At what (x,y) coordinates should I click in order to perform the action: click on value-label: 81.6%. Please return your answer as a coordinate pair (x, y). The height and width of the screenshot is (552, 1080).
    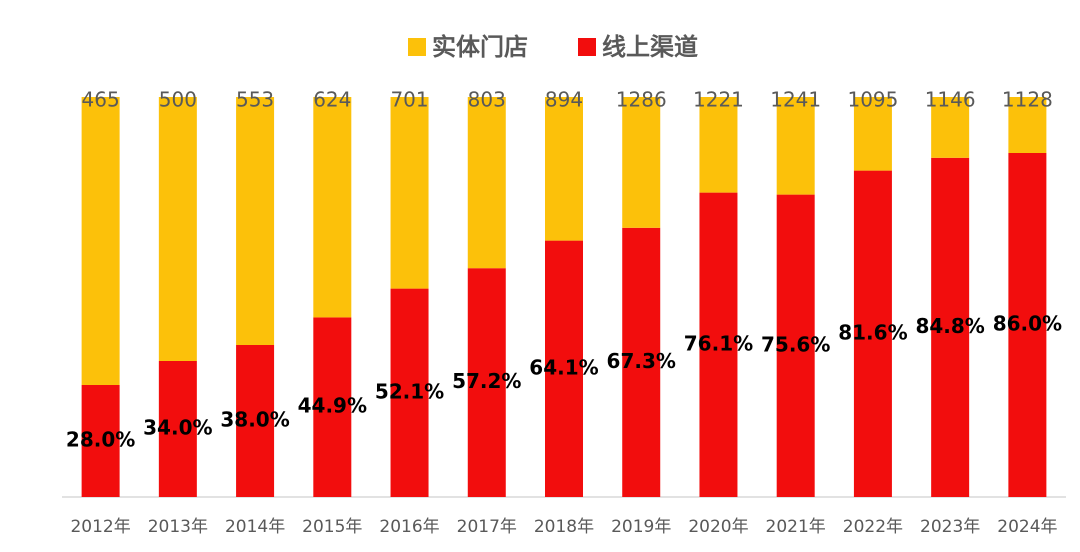
    Looking at the image, I should click on (872, 332).